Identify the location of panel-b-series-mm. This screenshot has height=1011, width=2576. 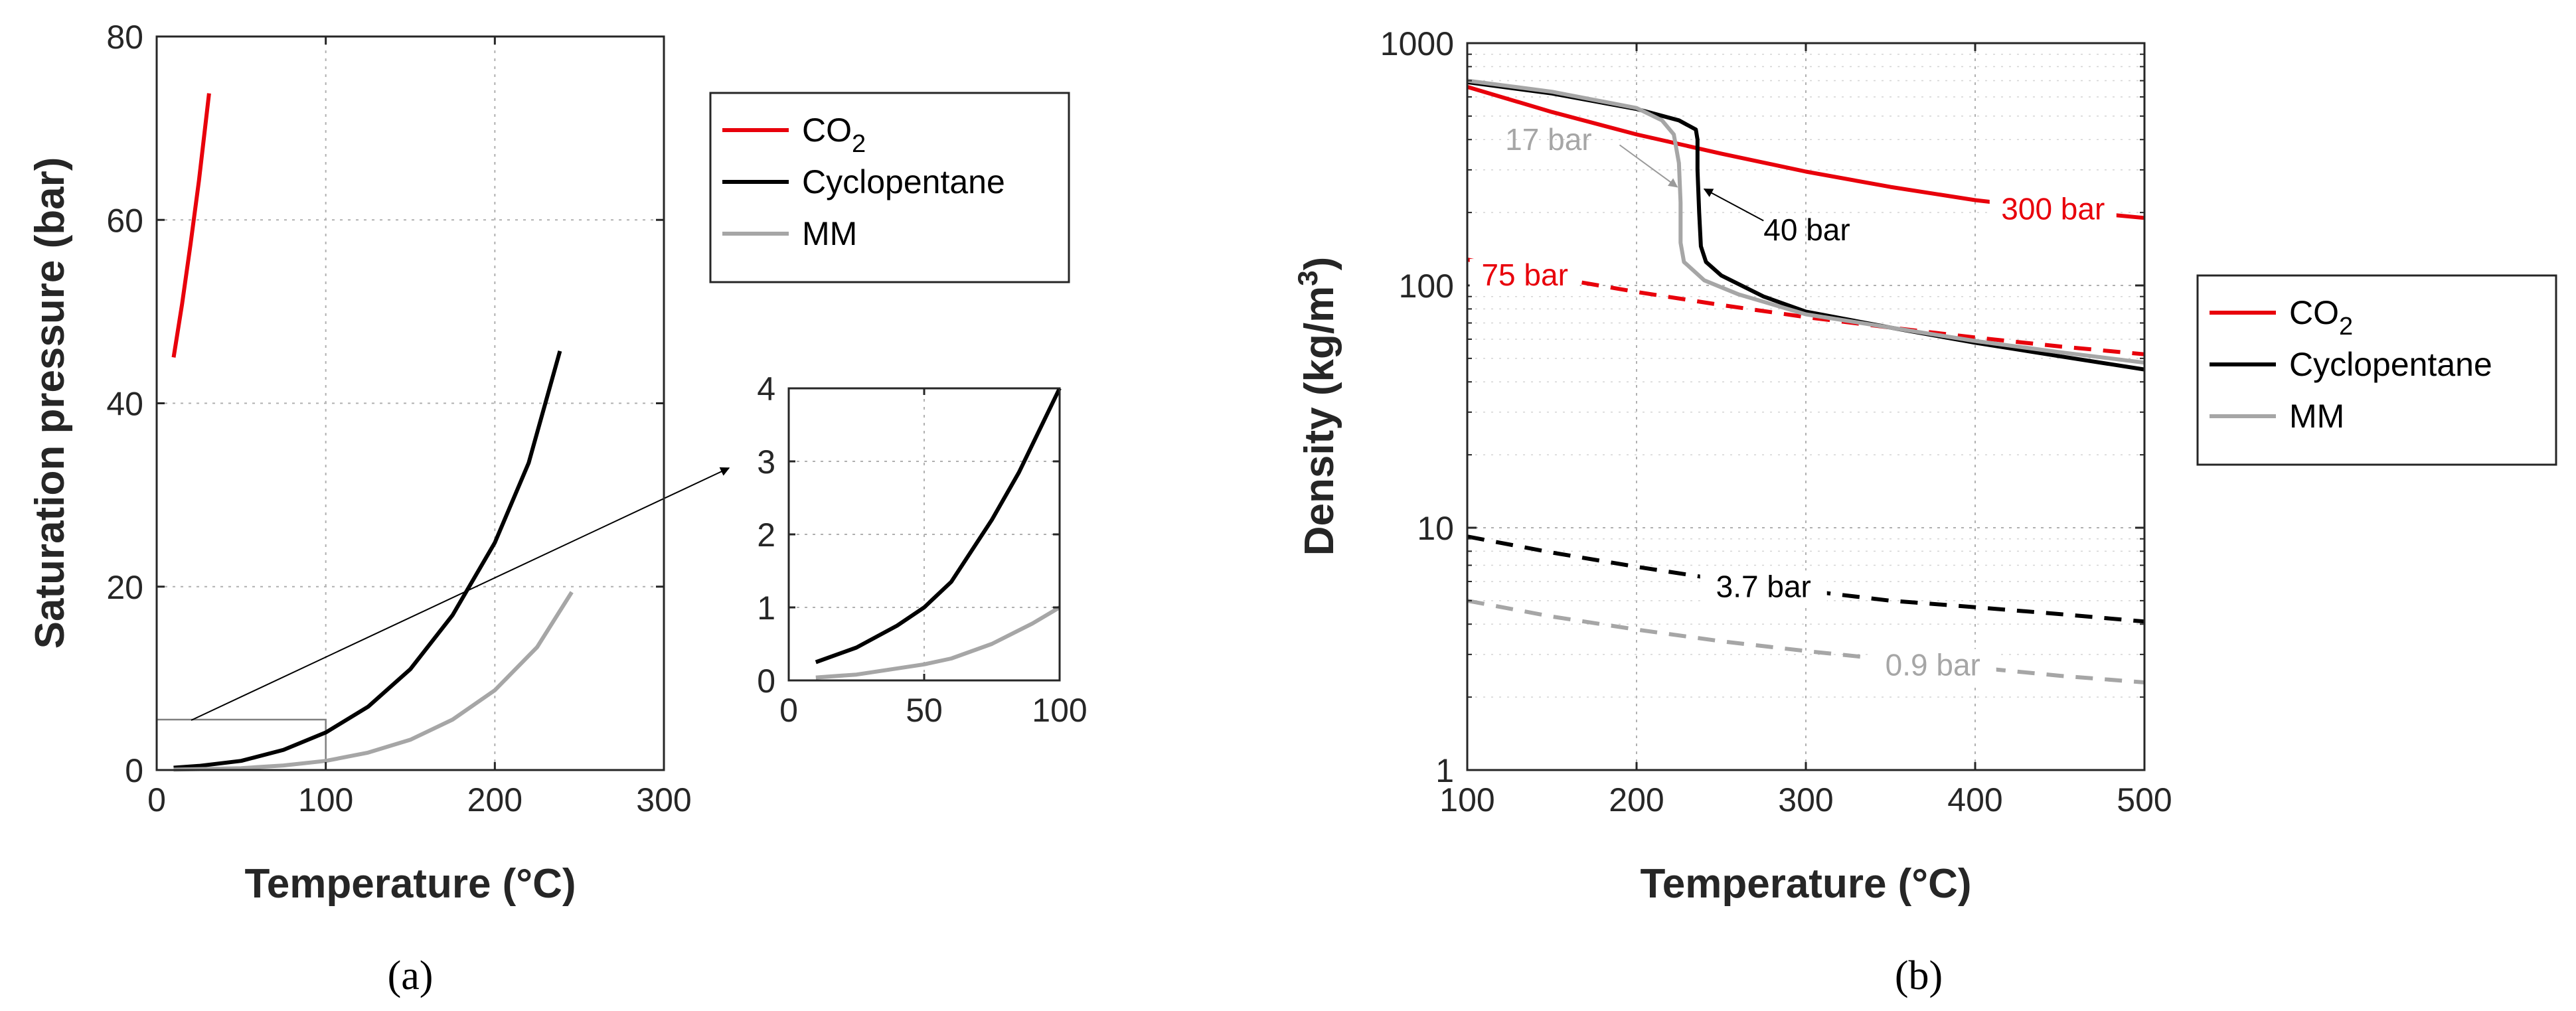
(1806, 222).